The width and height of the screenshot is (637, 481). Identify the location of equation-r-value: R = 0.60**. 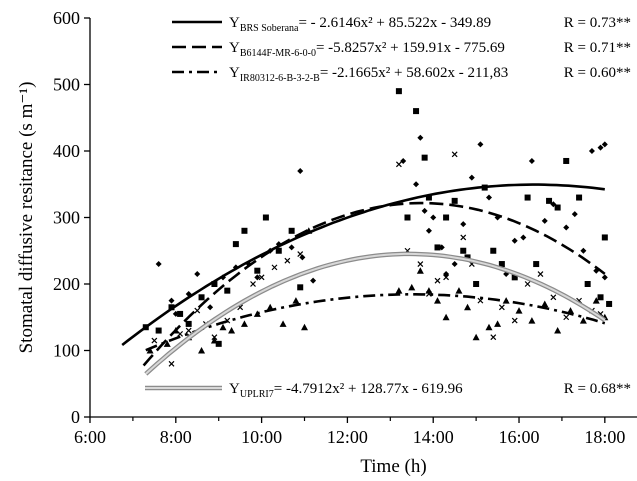
(597, 73).